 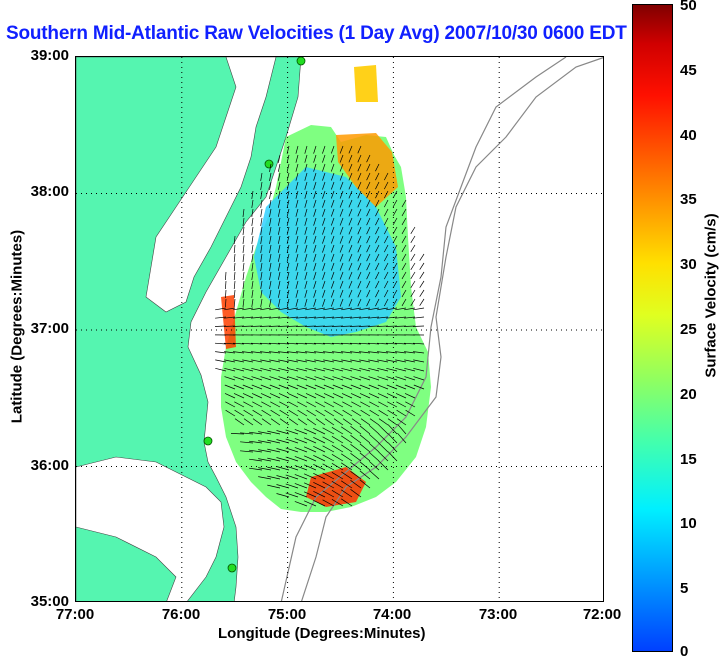 What do you see at coordinates (50, 465) in the screenshot?
I see `y-tick-label: 36:00` at bounding box center [50, 465].